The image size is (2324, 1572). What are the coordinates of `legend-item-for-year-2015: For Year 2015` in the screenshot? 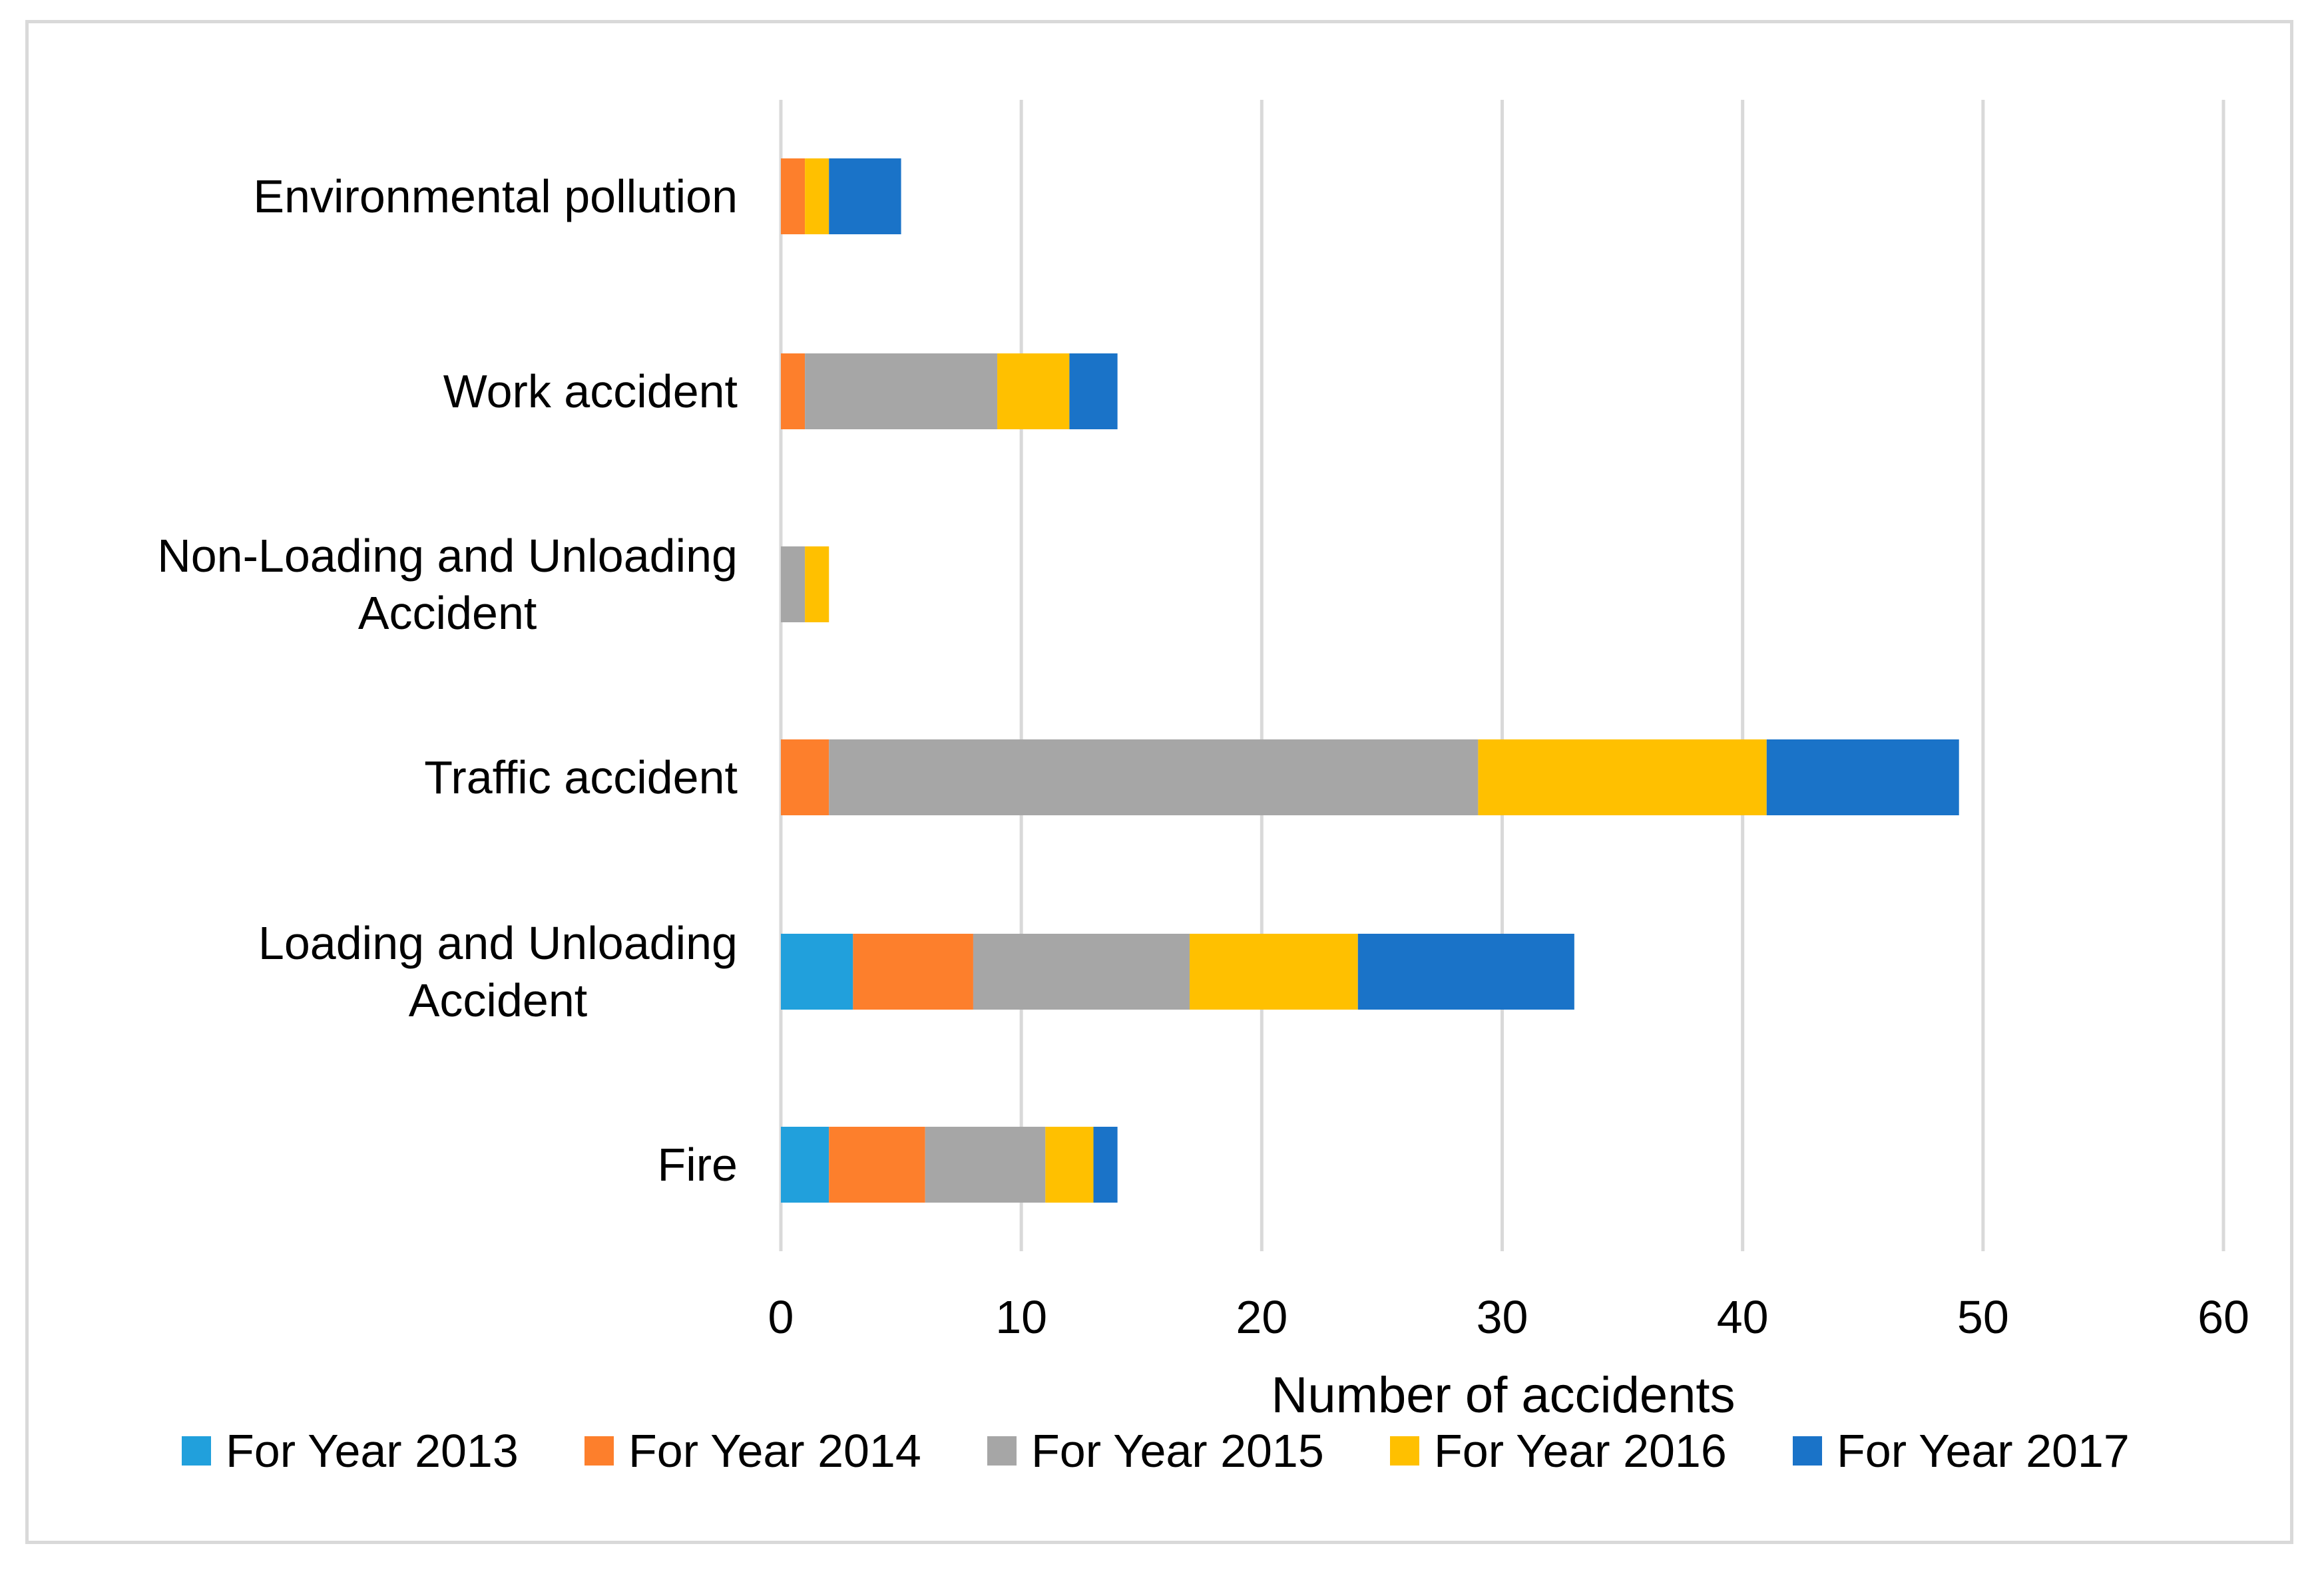 It's located at (1156, 1451).